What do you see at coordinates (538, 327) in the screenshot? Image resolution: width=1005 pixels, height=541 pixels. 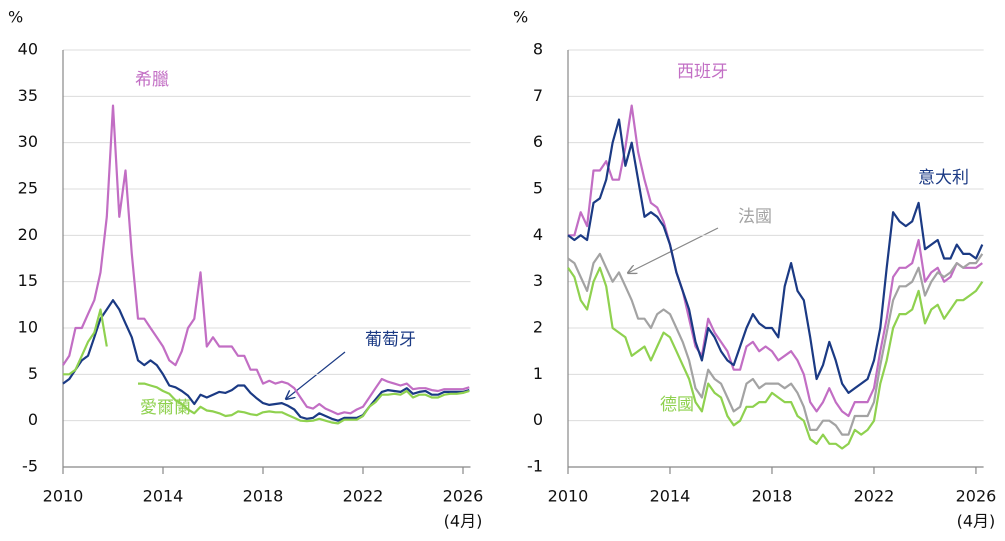 I see `y-tick-label: 2` at bounding box center [538, 327].